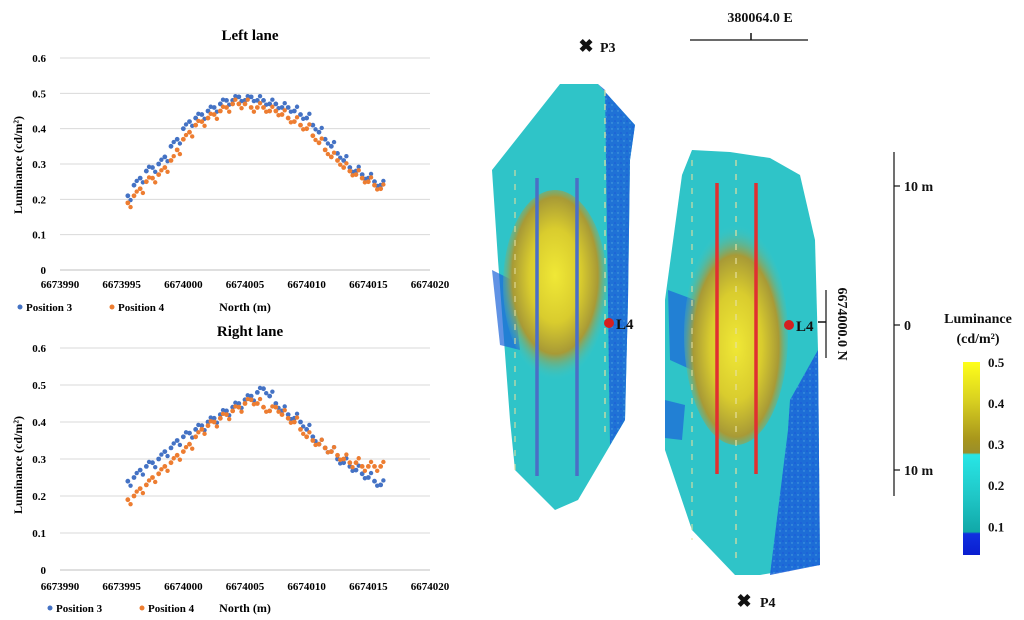 Image resolution: width=1024 pixels, height=620 pixels. I want to click on chart-title: Left lane, so click(249, 36).